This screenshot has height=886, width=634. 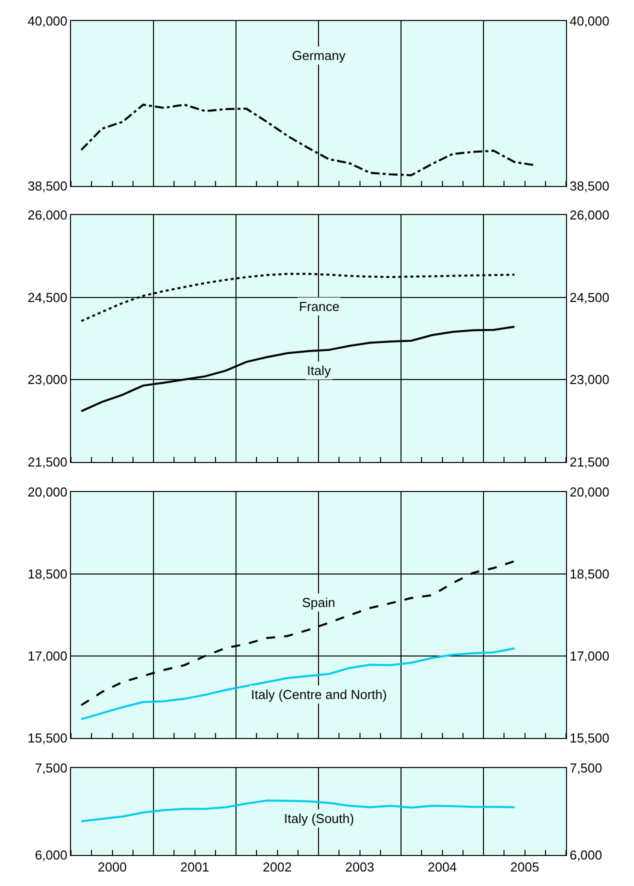 What do you see at coordinates (590, 186) in the screenshot?
I see `y2-tick-label: 38,500` at bounding box center [590, 186].